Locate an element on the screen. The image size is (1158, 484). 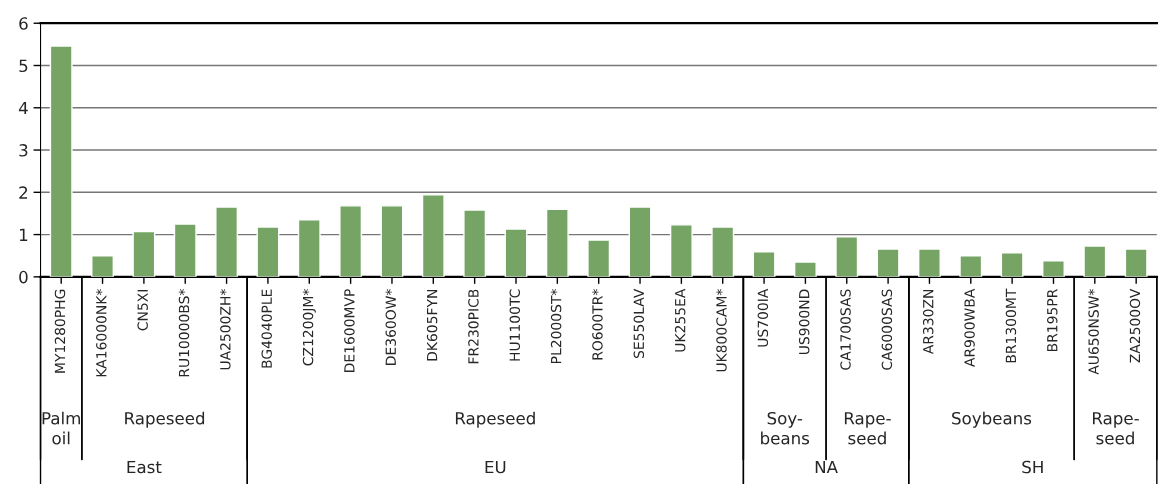
x-tick-label: BR195PR is located at coordinates (1052, 320).